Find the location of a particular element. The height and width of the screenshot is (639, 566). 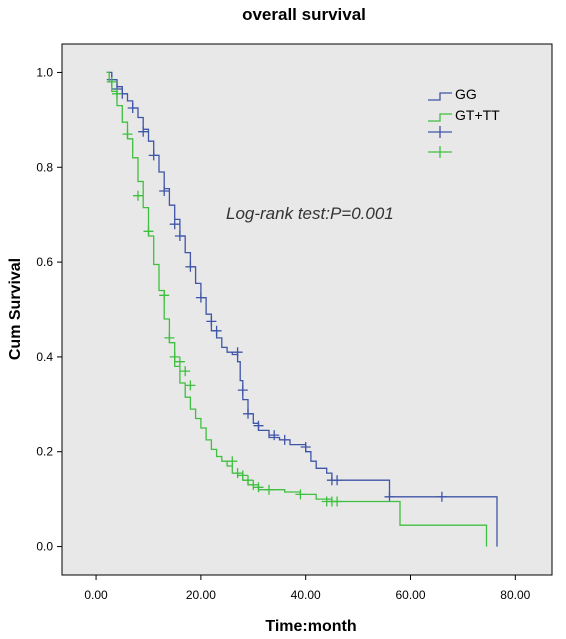

x-tick-label: 20.00 is located at coordinates (201, 595).